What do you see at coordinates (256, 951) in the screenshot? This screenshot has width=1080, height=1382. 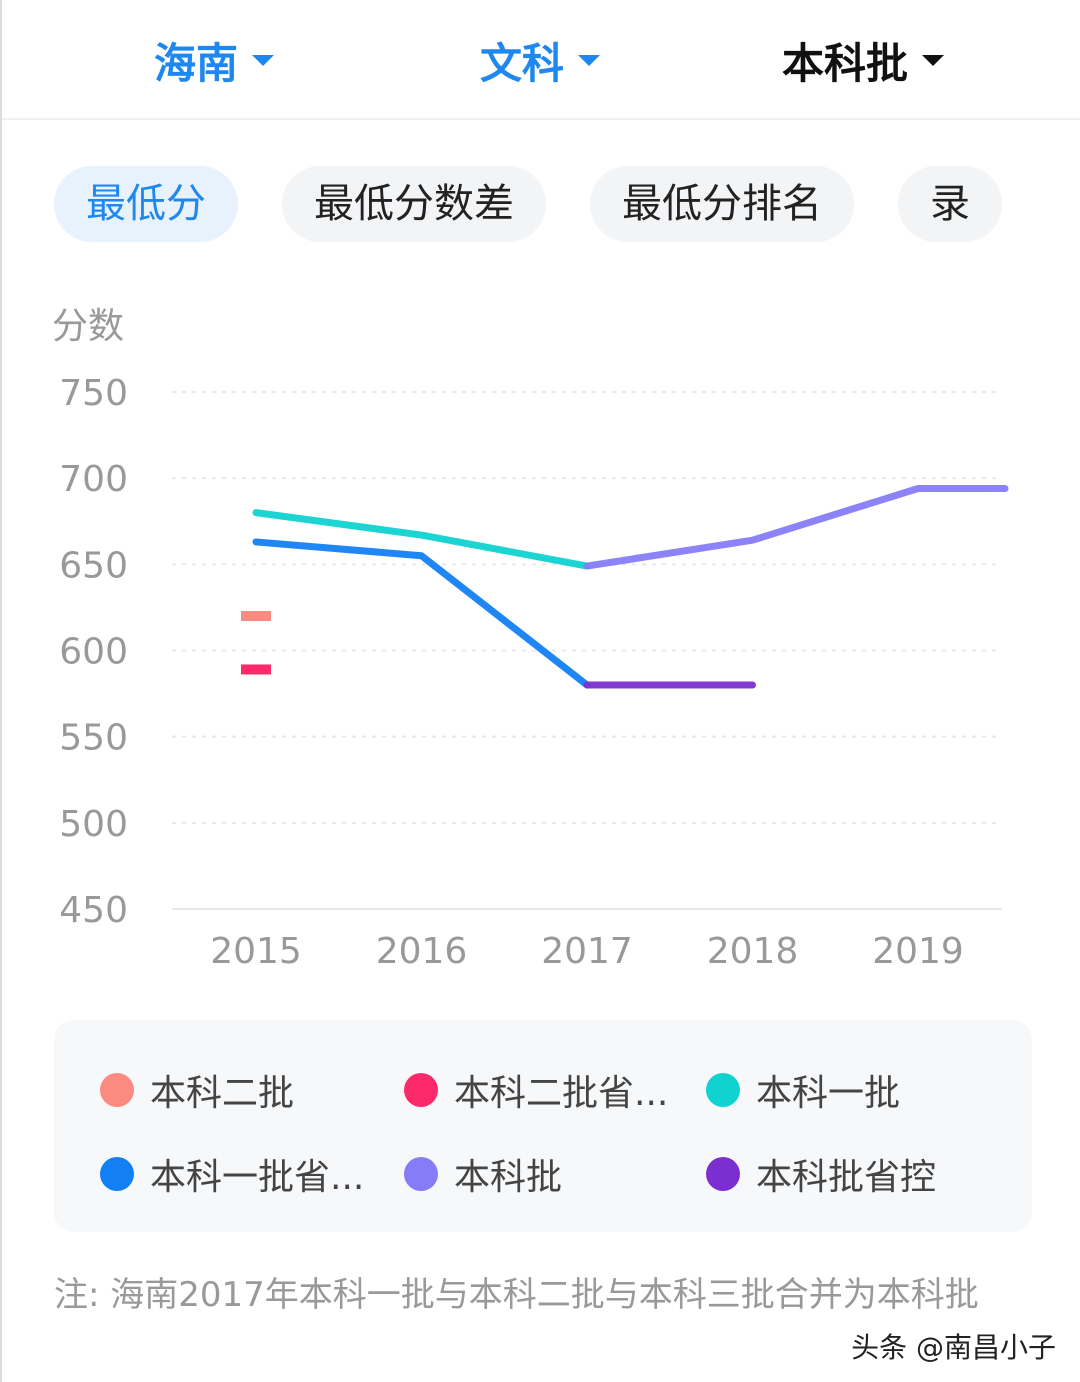 I see `x-tick-label: 2015` at bounding box center [256, 951].